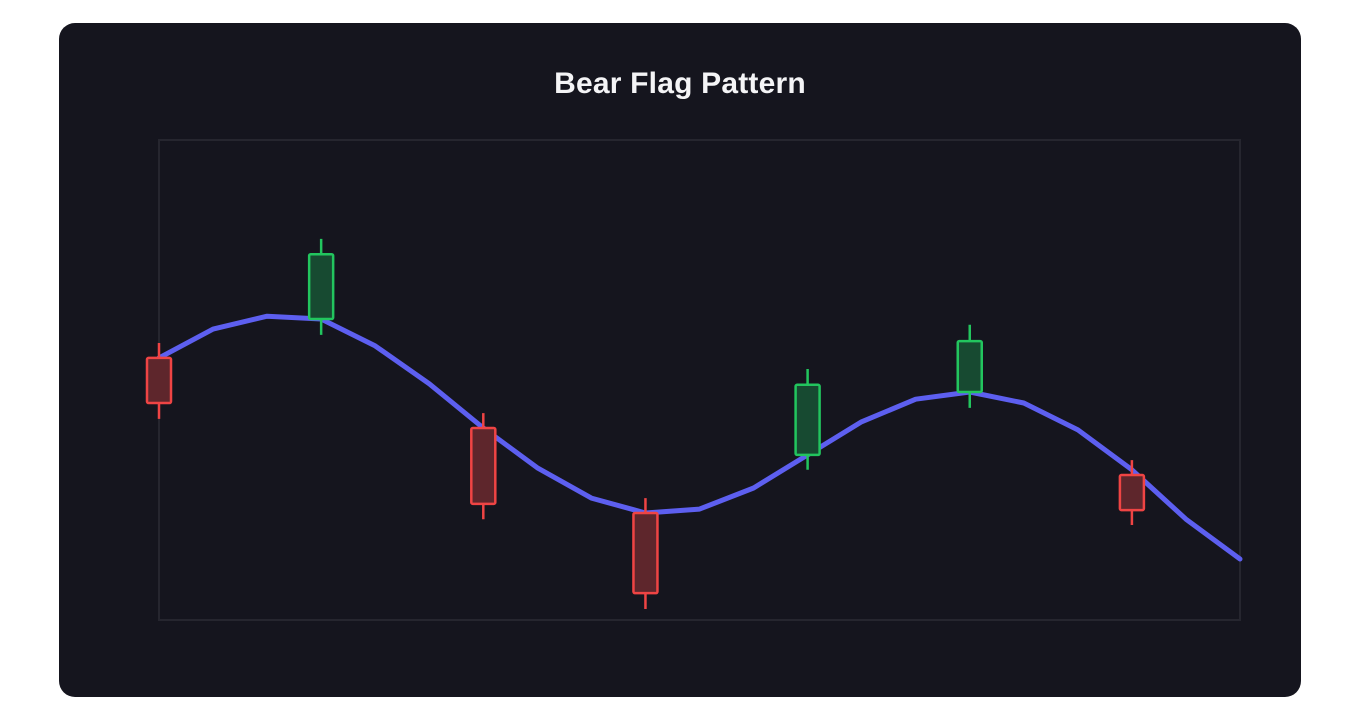 The width and height of the screenshot is (1360, 720). Describe the element at coordinates (680, 83) in the screenshot. I see `chart-title: Bear Flag Pattern` at that location.